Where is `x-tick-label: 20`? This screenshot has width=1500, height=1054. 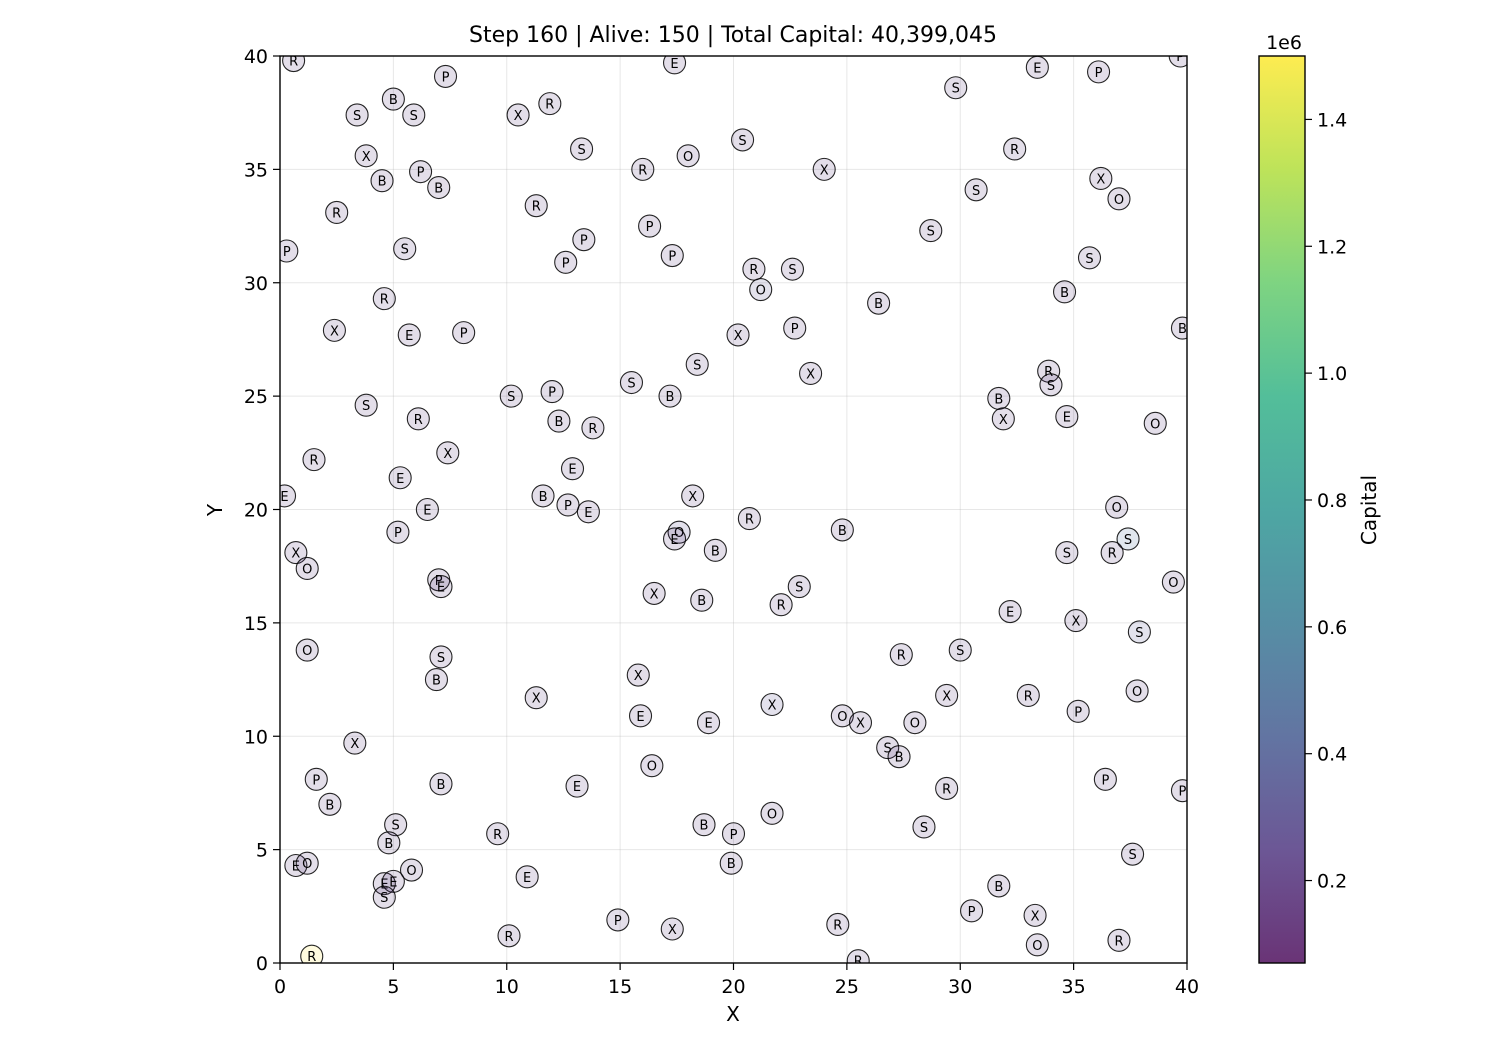 x-tick-label: 20 is located at coordinates (733, 987).